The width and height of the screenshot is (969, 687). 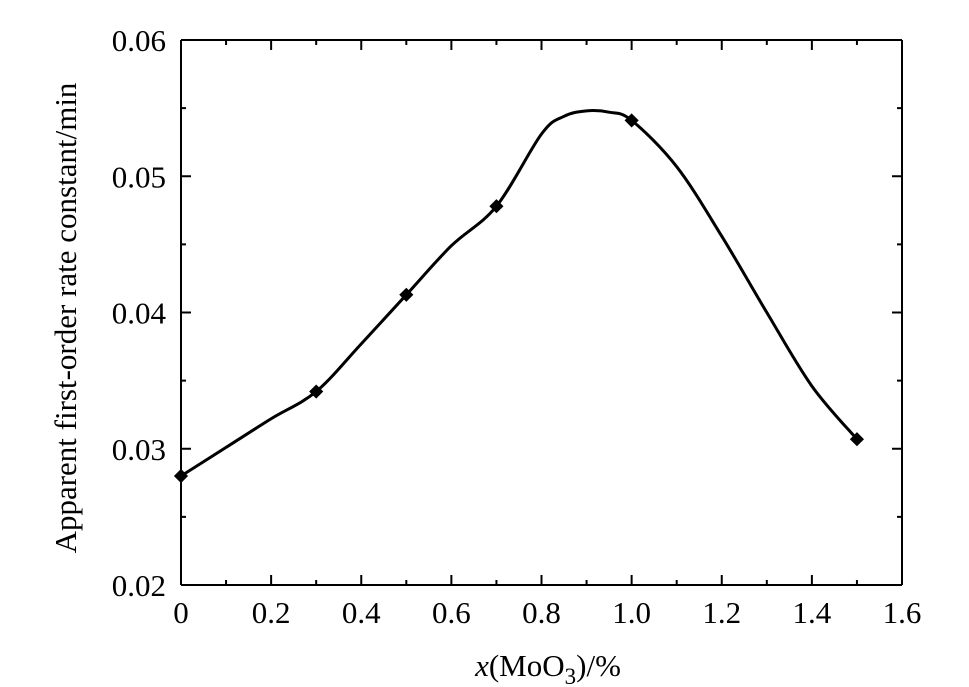 What do you see at coordinates (139, 585) in the screenshot?
I see `y-tick-label: 0.02` at bounding box center [139, 585].